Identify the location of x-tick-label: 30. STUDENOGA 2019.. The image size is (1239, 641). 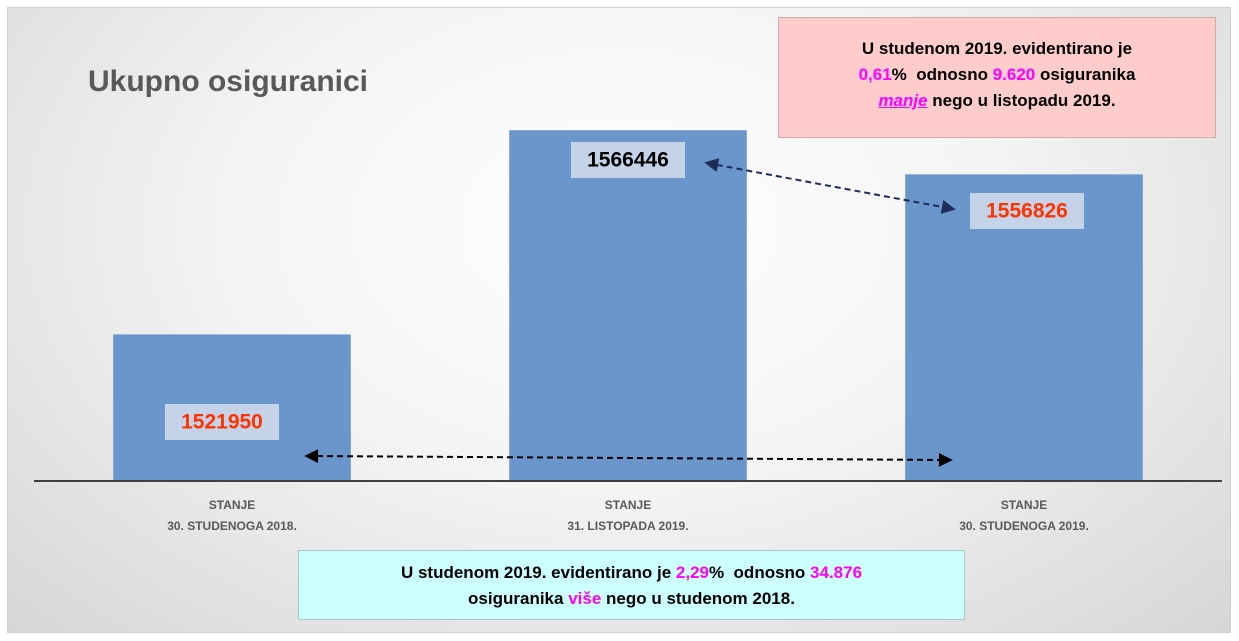
(1024, 526).